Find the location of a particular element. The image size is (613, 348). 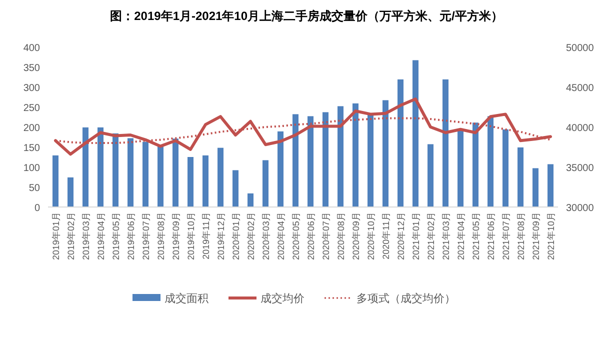

x-tick-label: 2021年04月 is located at coordinates (461, 236).